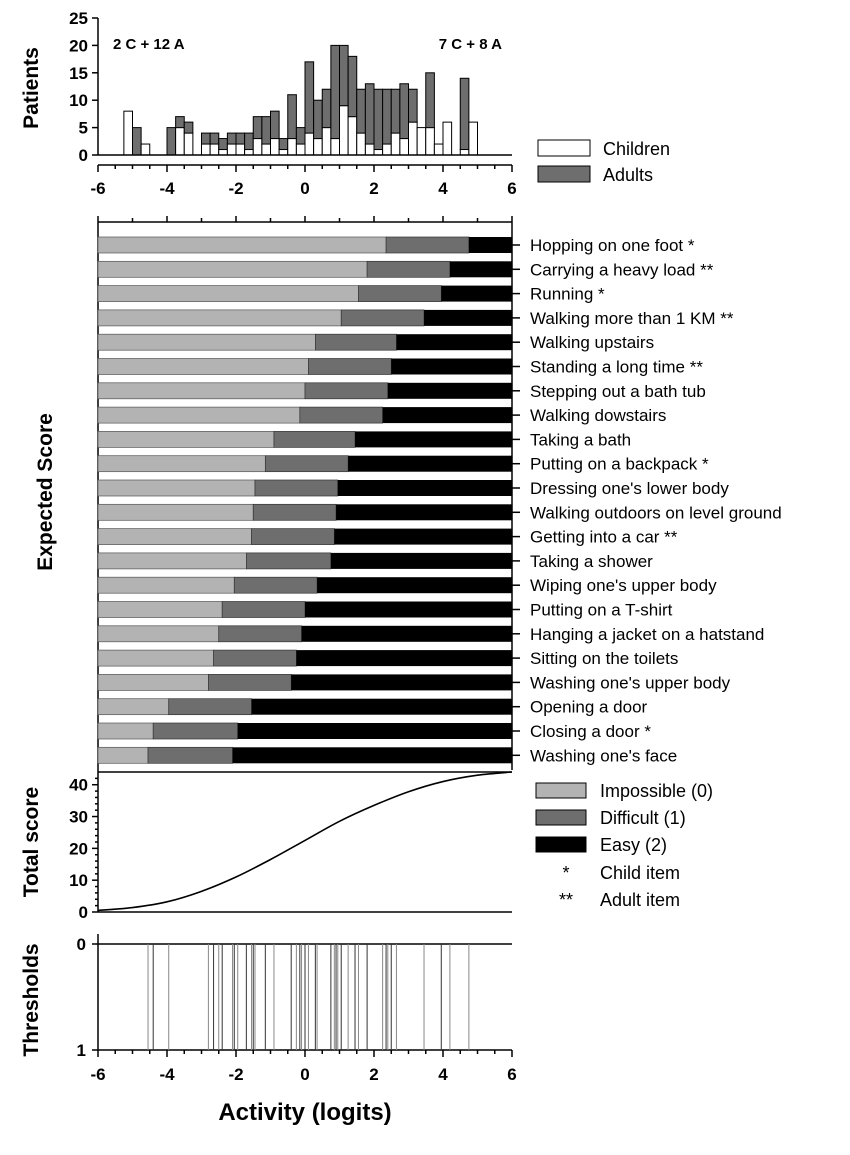  Describe the element at coordinates (656, 512) in the screenshot. I see `item-label: Walking outdoors on level ground` at that location.